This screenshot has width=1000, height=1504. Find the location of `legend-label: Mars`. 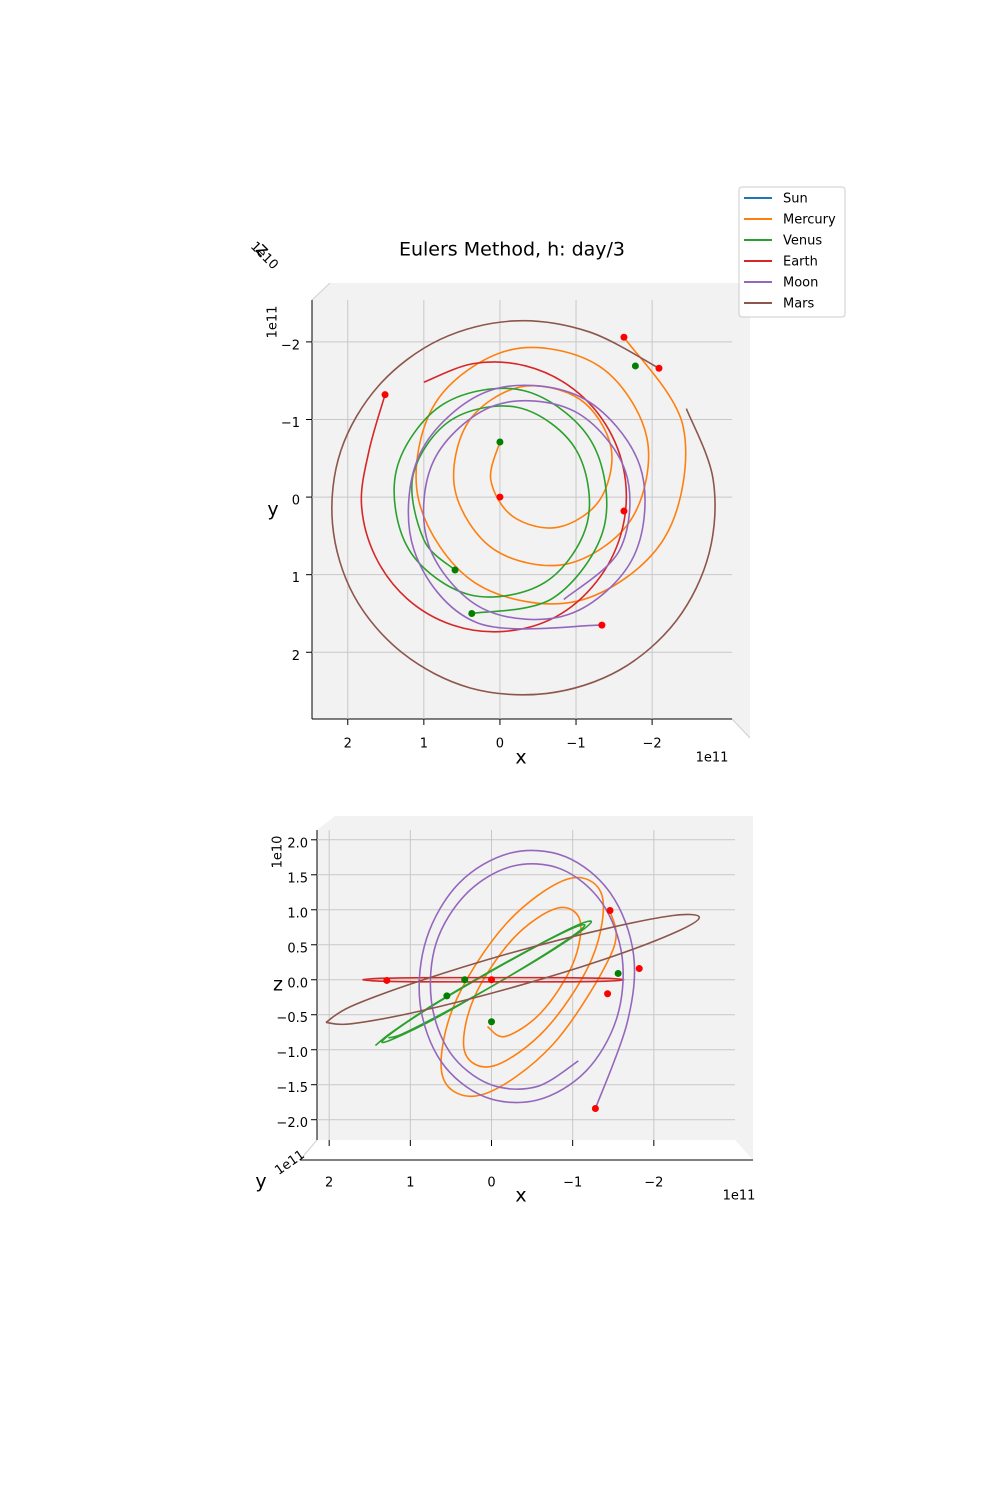

legend-label: Mars is located at coordinates (799, 304).